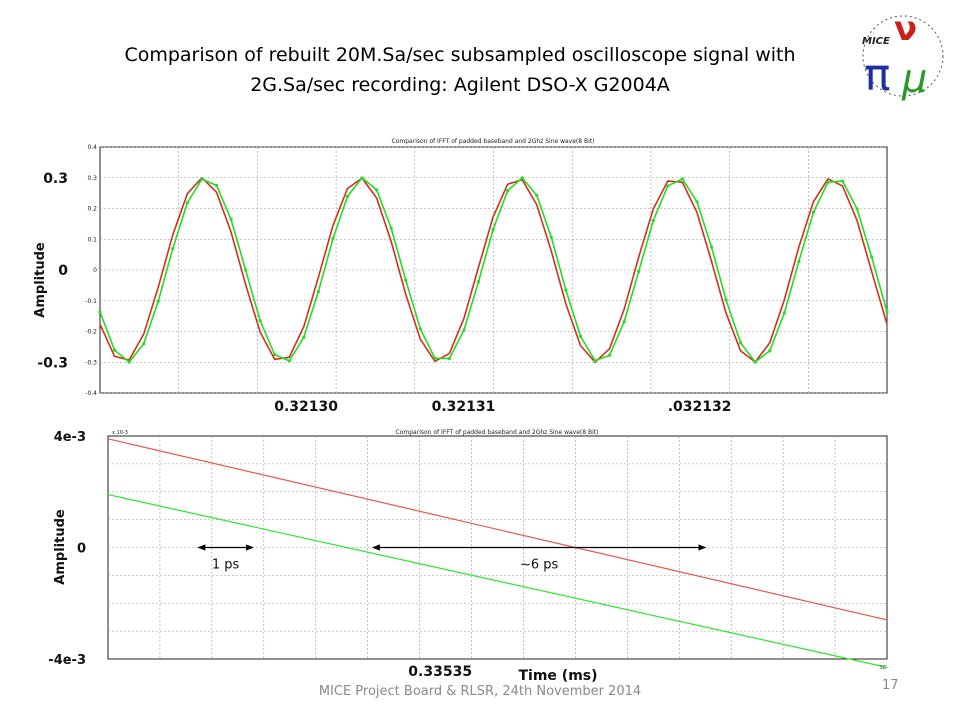  What do you see at coordinates (91, 393) in the screenshot?
I see `y-tick-label: -0.4` at bounding box center [91, 393].